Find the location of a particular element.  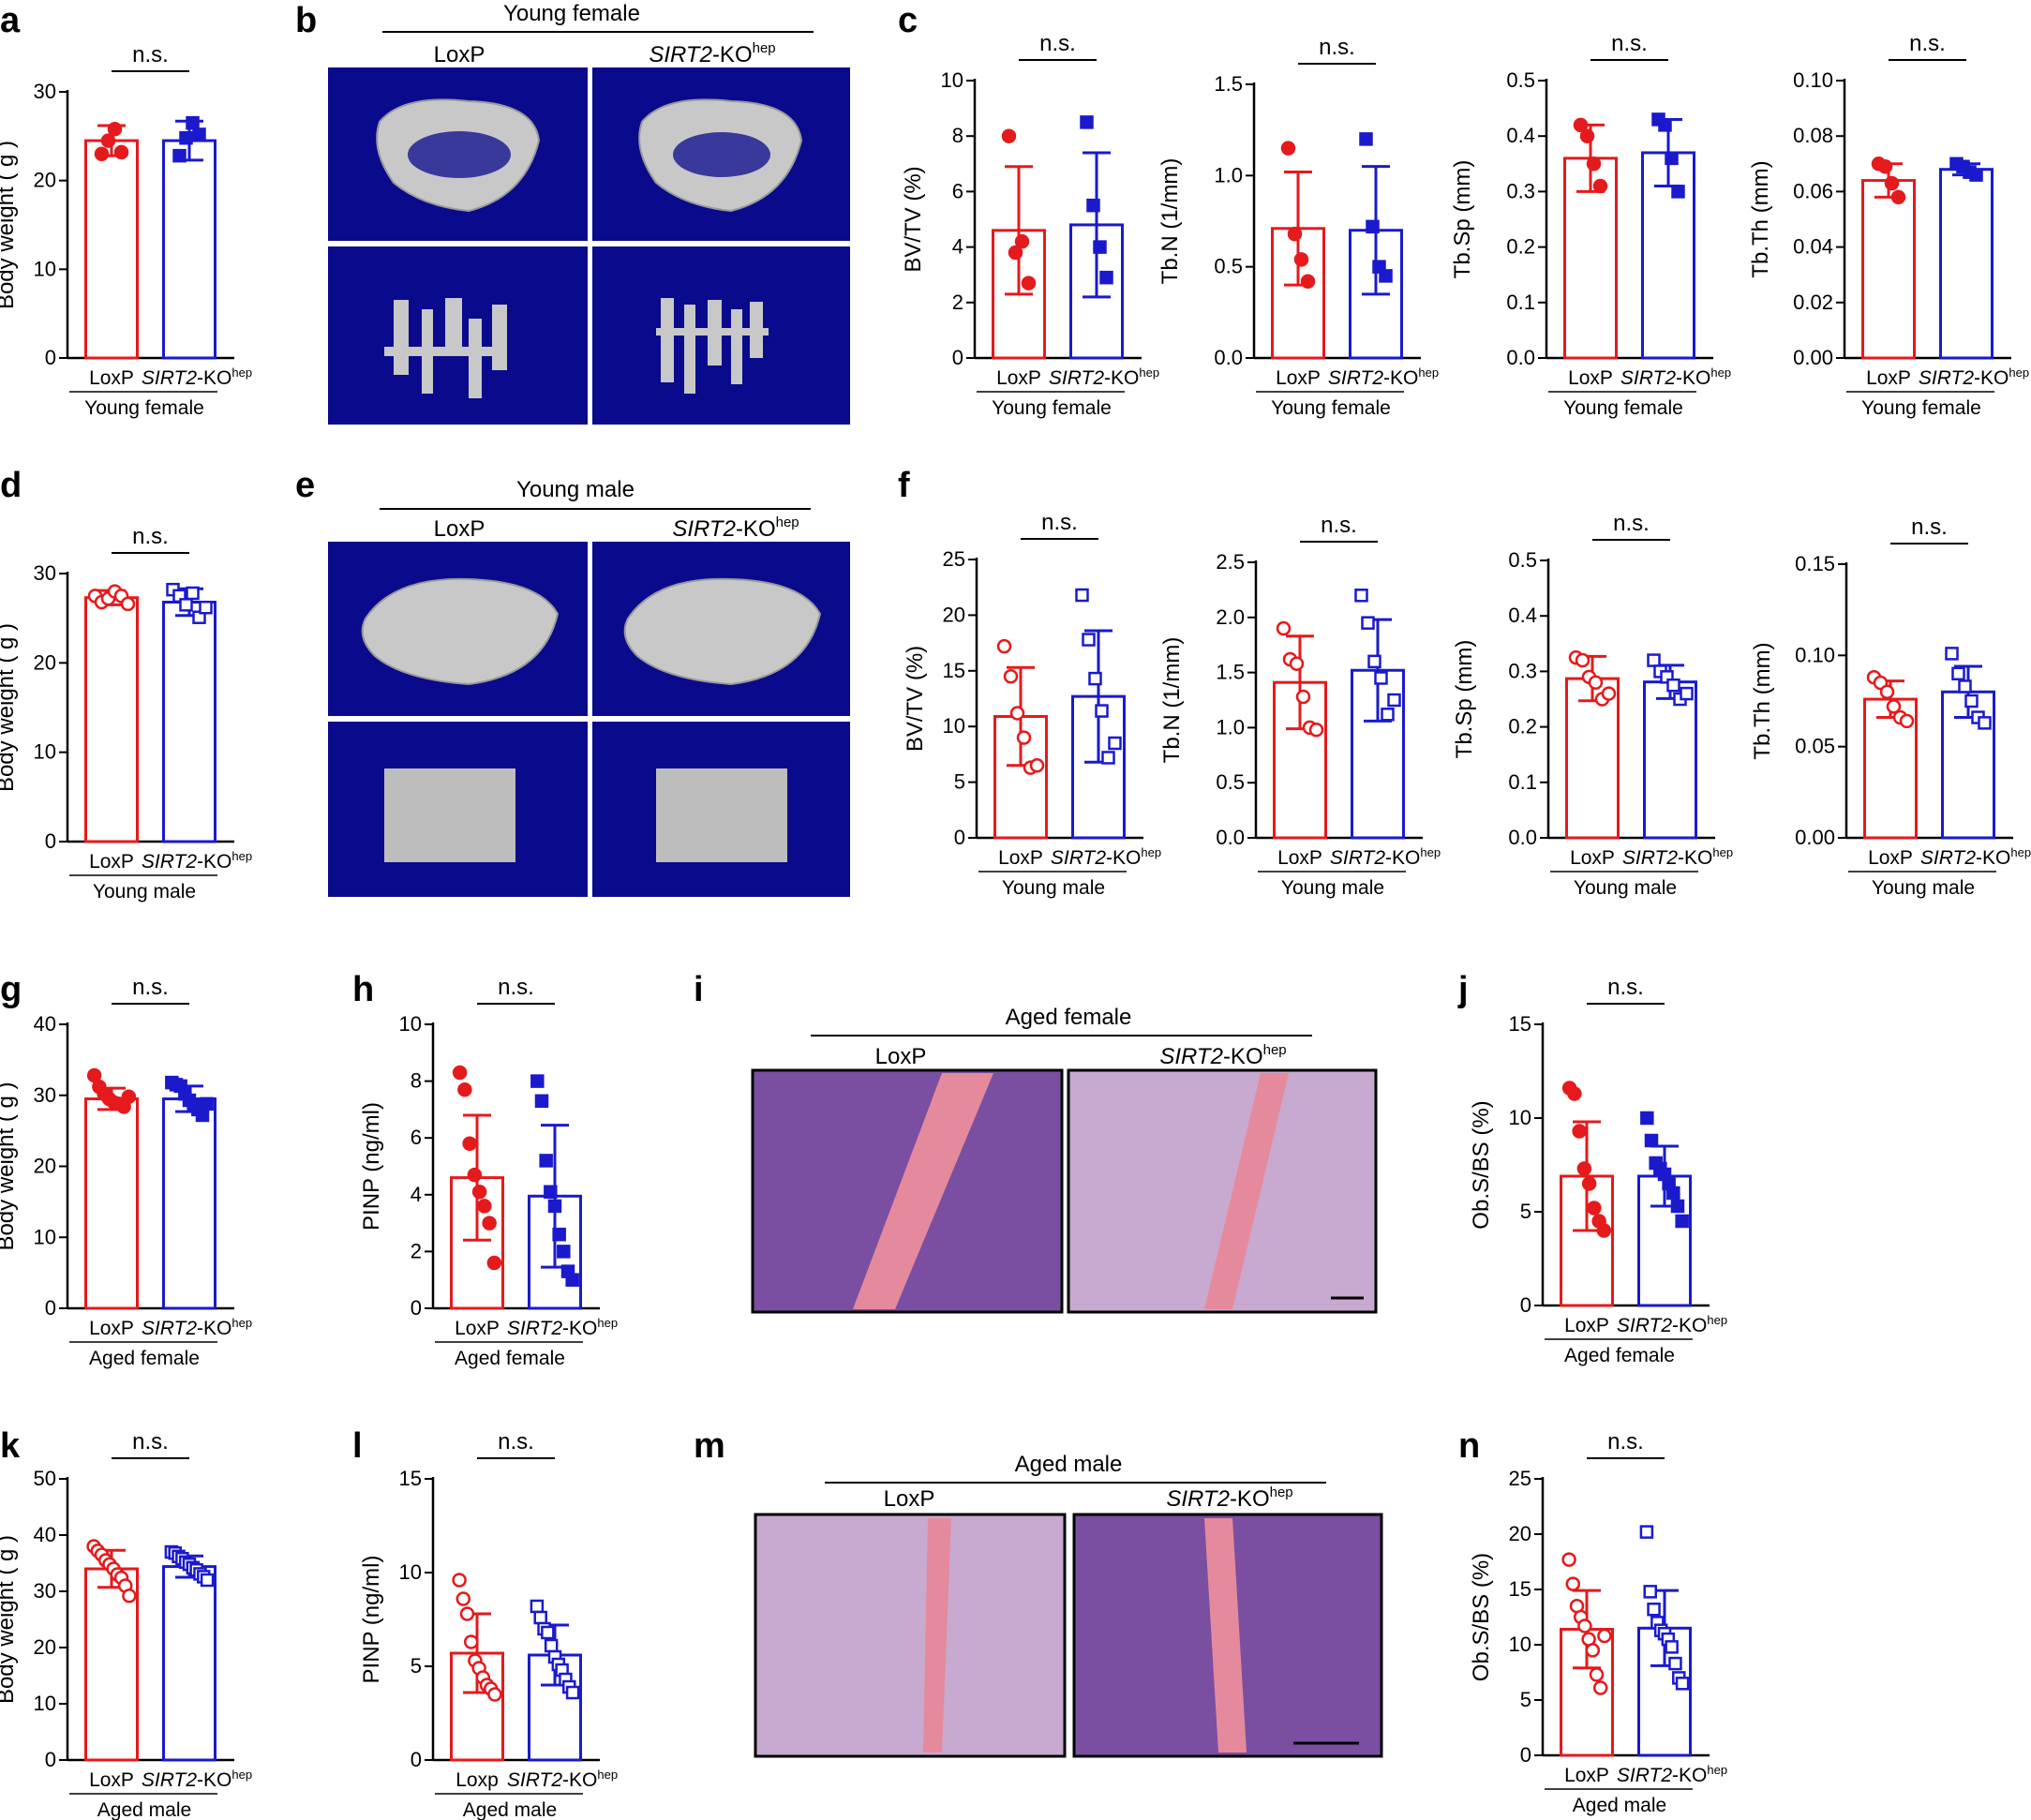

group-label: Young male is located at coordinates (1053, 888).